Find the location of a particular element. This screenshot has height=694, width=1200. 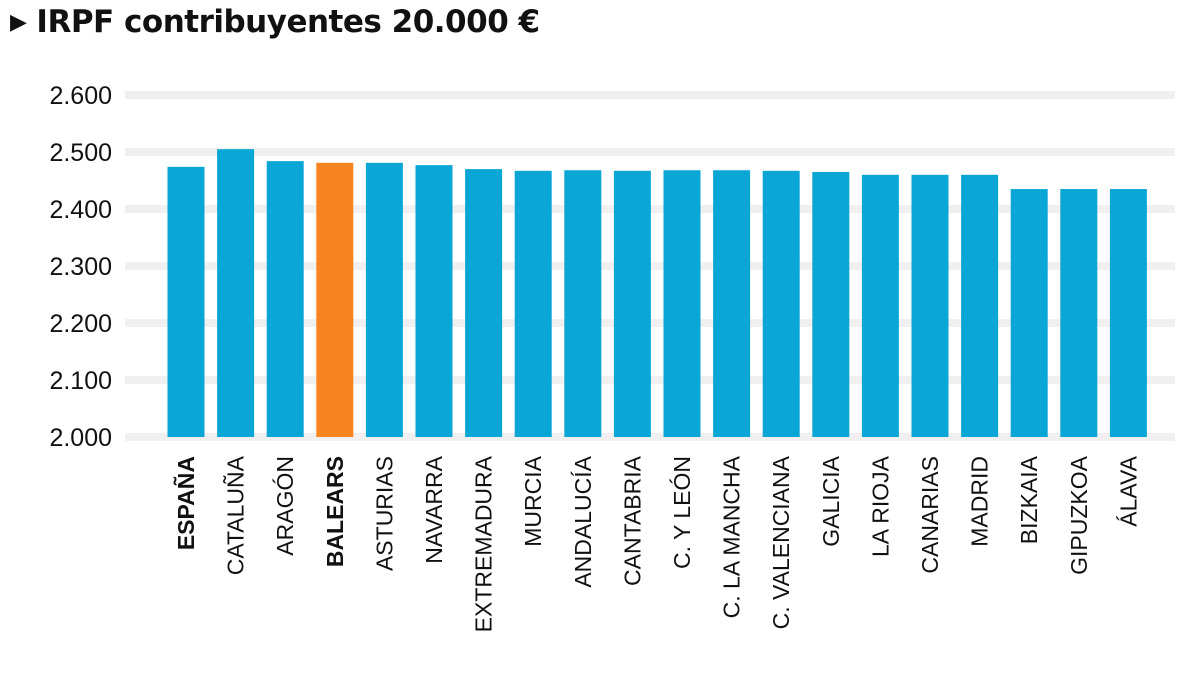

x-tick-label: ANDALUCÍA is located at coordinates (583, 521).